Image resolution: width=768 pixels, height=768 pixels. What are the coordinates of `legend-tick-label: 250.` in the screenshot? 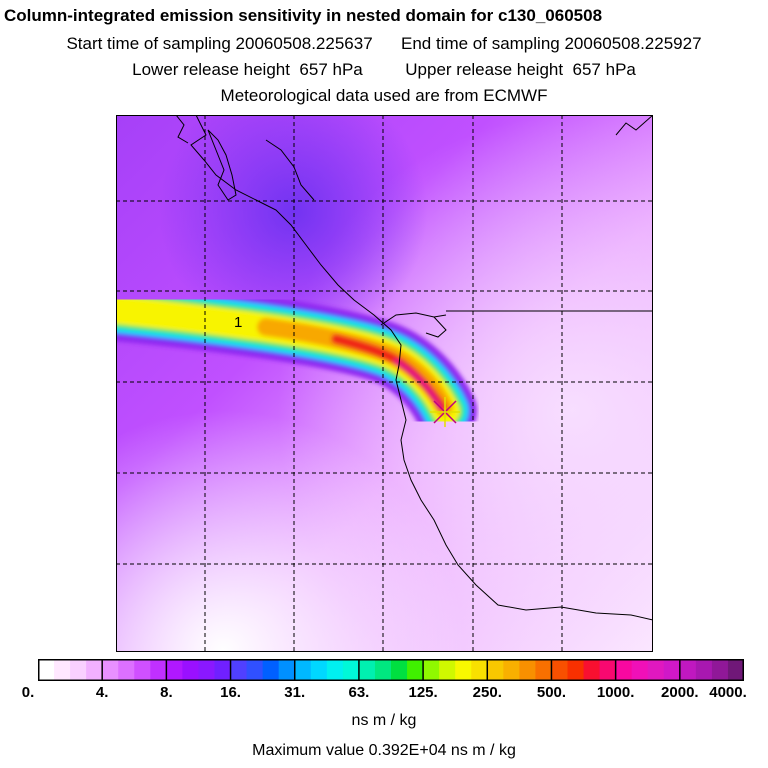 It's located at (487, 692).